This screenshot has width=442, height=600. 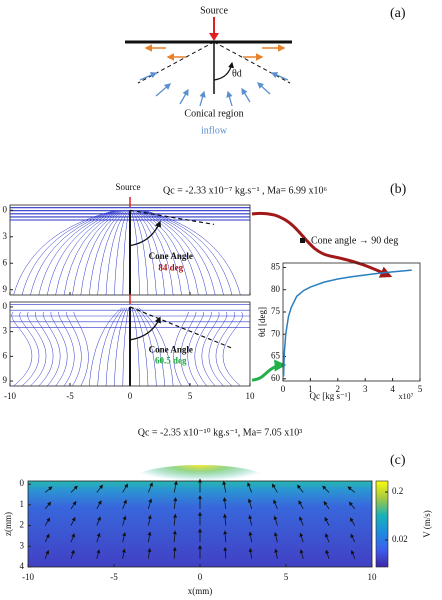 What do you see at coordinates (398, 460) in the screenshot?
I see `panel-label: (c)` at bounding box center [398, 460].